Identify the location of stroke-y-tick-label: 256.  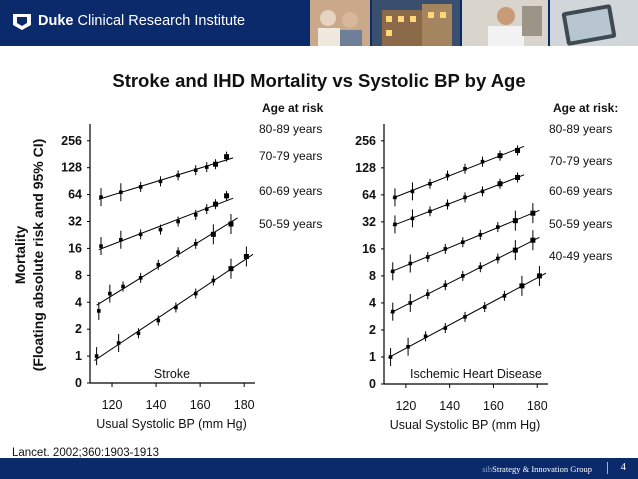
(71, 141).